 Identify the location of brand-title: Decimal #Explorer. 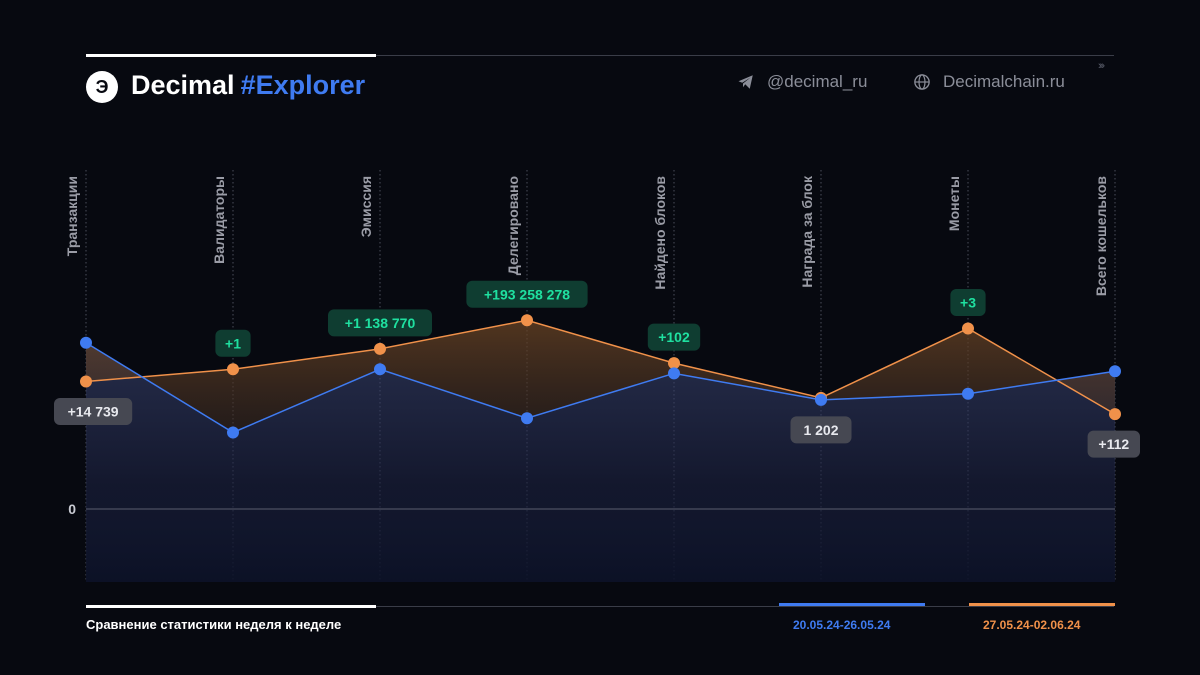
(248, 85).